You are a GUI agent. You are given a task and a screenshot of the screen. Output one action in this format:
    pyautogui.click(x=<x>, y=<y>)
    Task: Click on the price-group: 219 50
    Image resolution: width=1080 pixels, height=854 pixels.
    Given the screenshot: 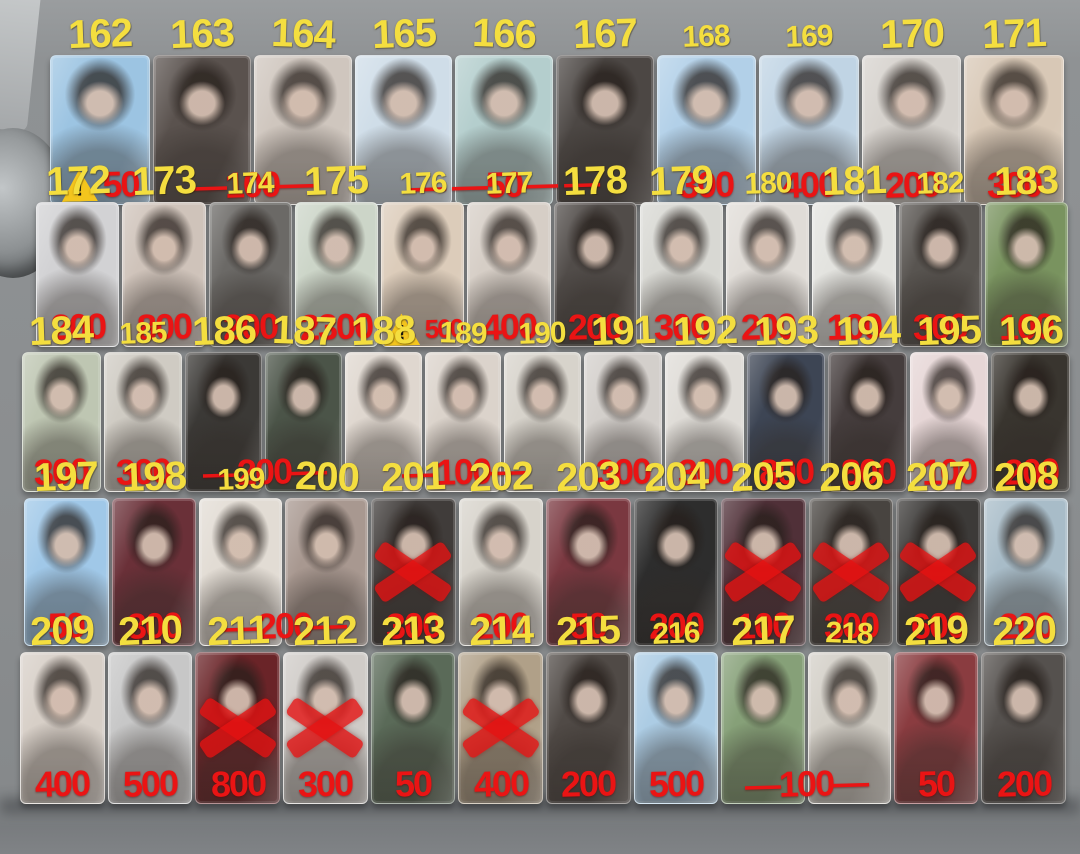 What is the action you would take?
    pyautogui.click(x=936, y=706)
    